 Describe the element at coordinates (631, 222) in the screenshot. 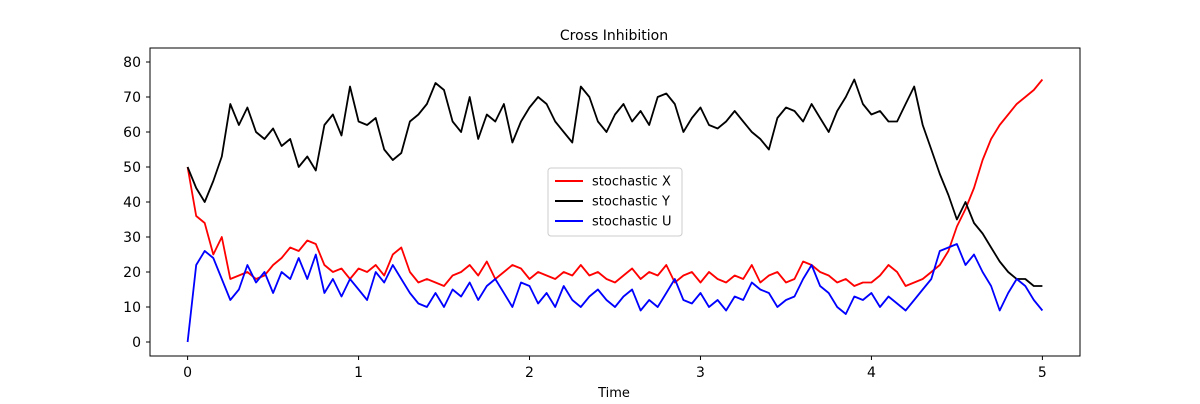

I see `legend-label-3: stochastic U` at that location.